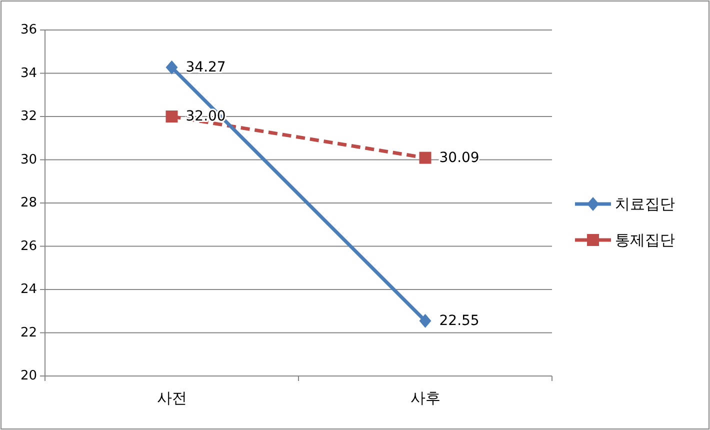 The height and width of the screenshot is (430, 710). What do you see at coordinates (28, 246) in the screenshot?
I see `y-tick-label: 26` at bounding box center [28, 246].